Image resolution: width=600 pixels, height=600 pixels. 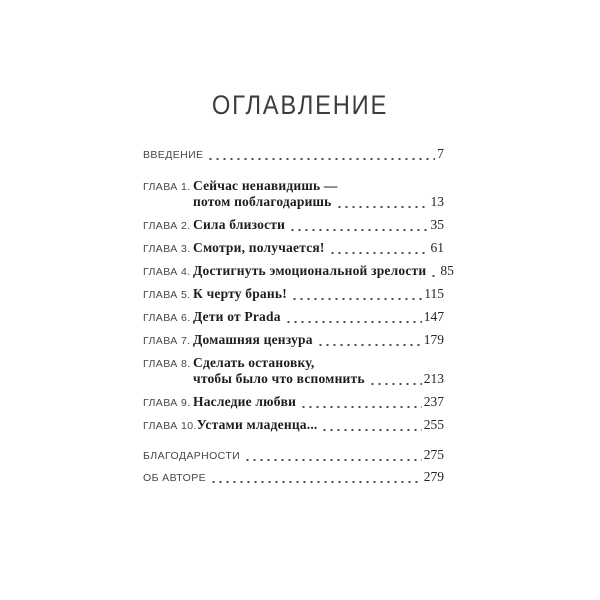 I want to click on chapter-body: Наследие любви 237, so click(x=318, y=402).